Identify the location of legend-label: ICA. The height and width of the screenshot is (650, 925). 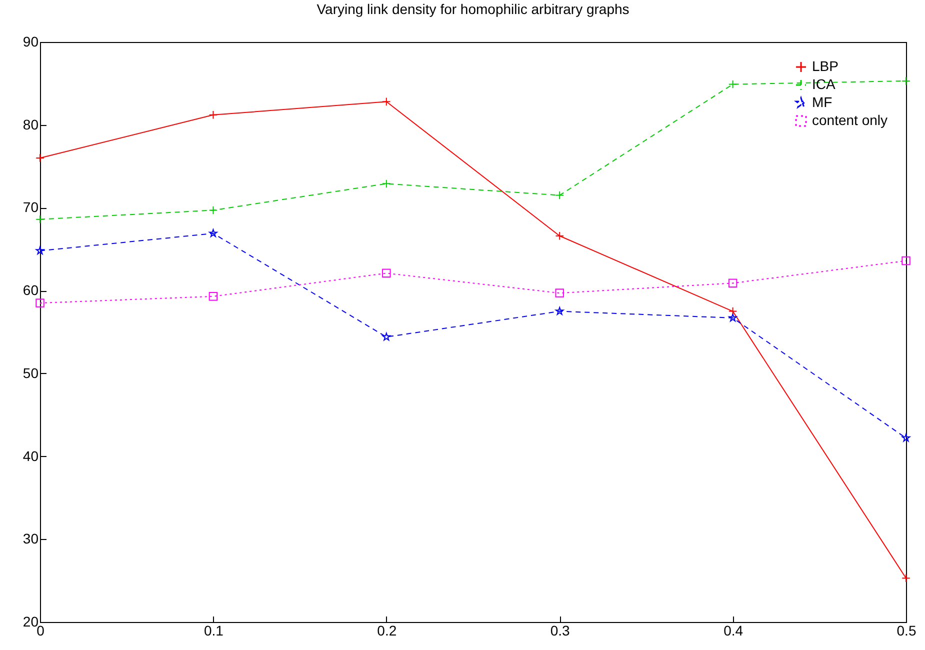
(824, 84).